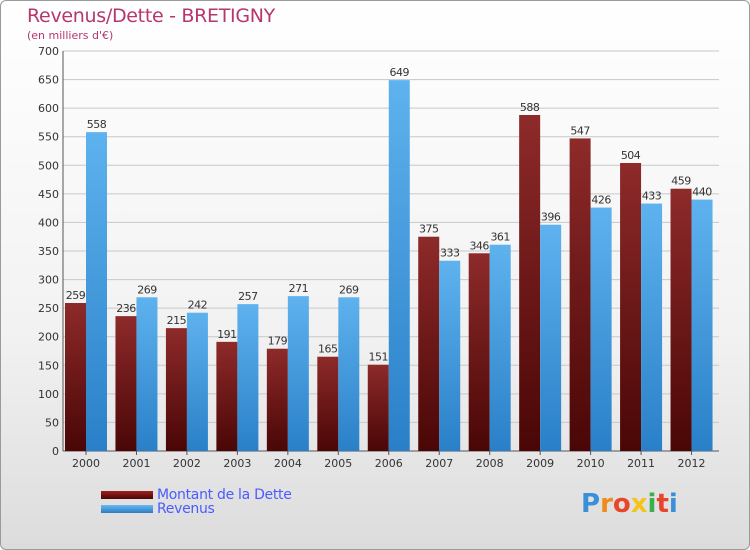 Image resolution: width=750 pixels, height=550 pixels. What do you see at coordinates (379, 357) in the screenshot?
I see `data-label: 151` at bounding box center [379, 357].